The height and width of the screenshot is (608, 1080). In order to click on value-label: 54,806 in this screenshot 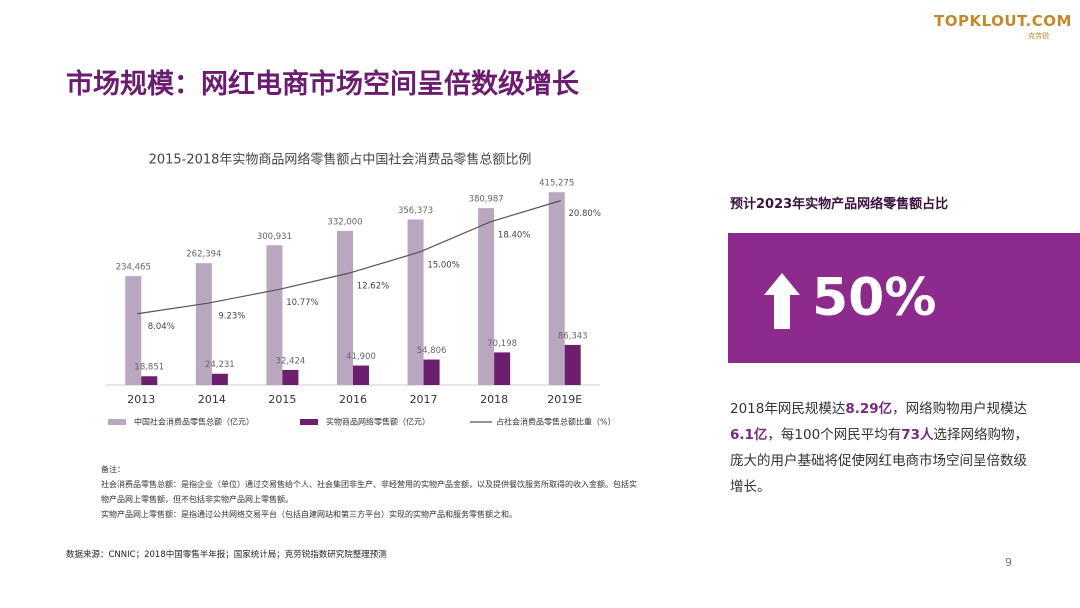, I will do `click(432, 351)`.